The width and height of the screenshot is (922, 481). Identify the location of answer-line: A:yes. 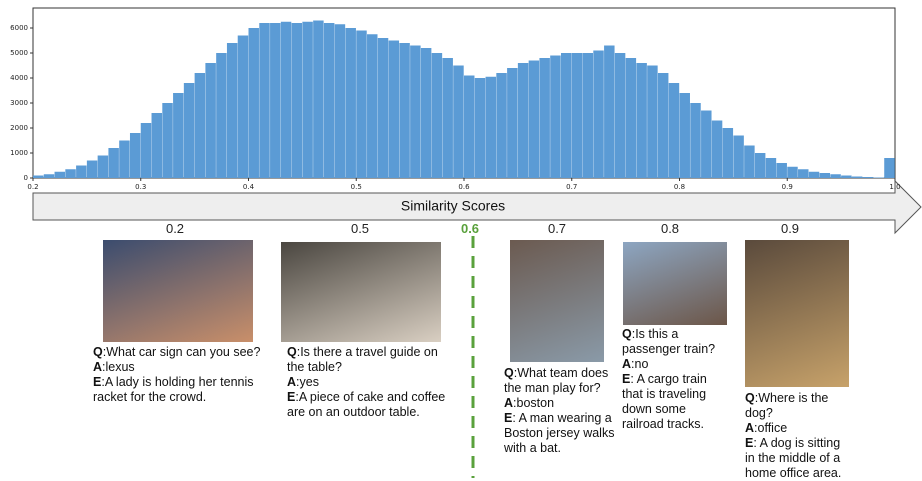
(369, 382).